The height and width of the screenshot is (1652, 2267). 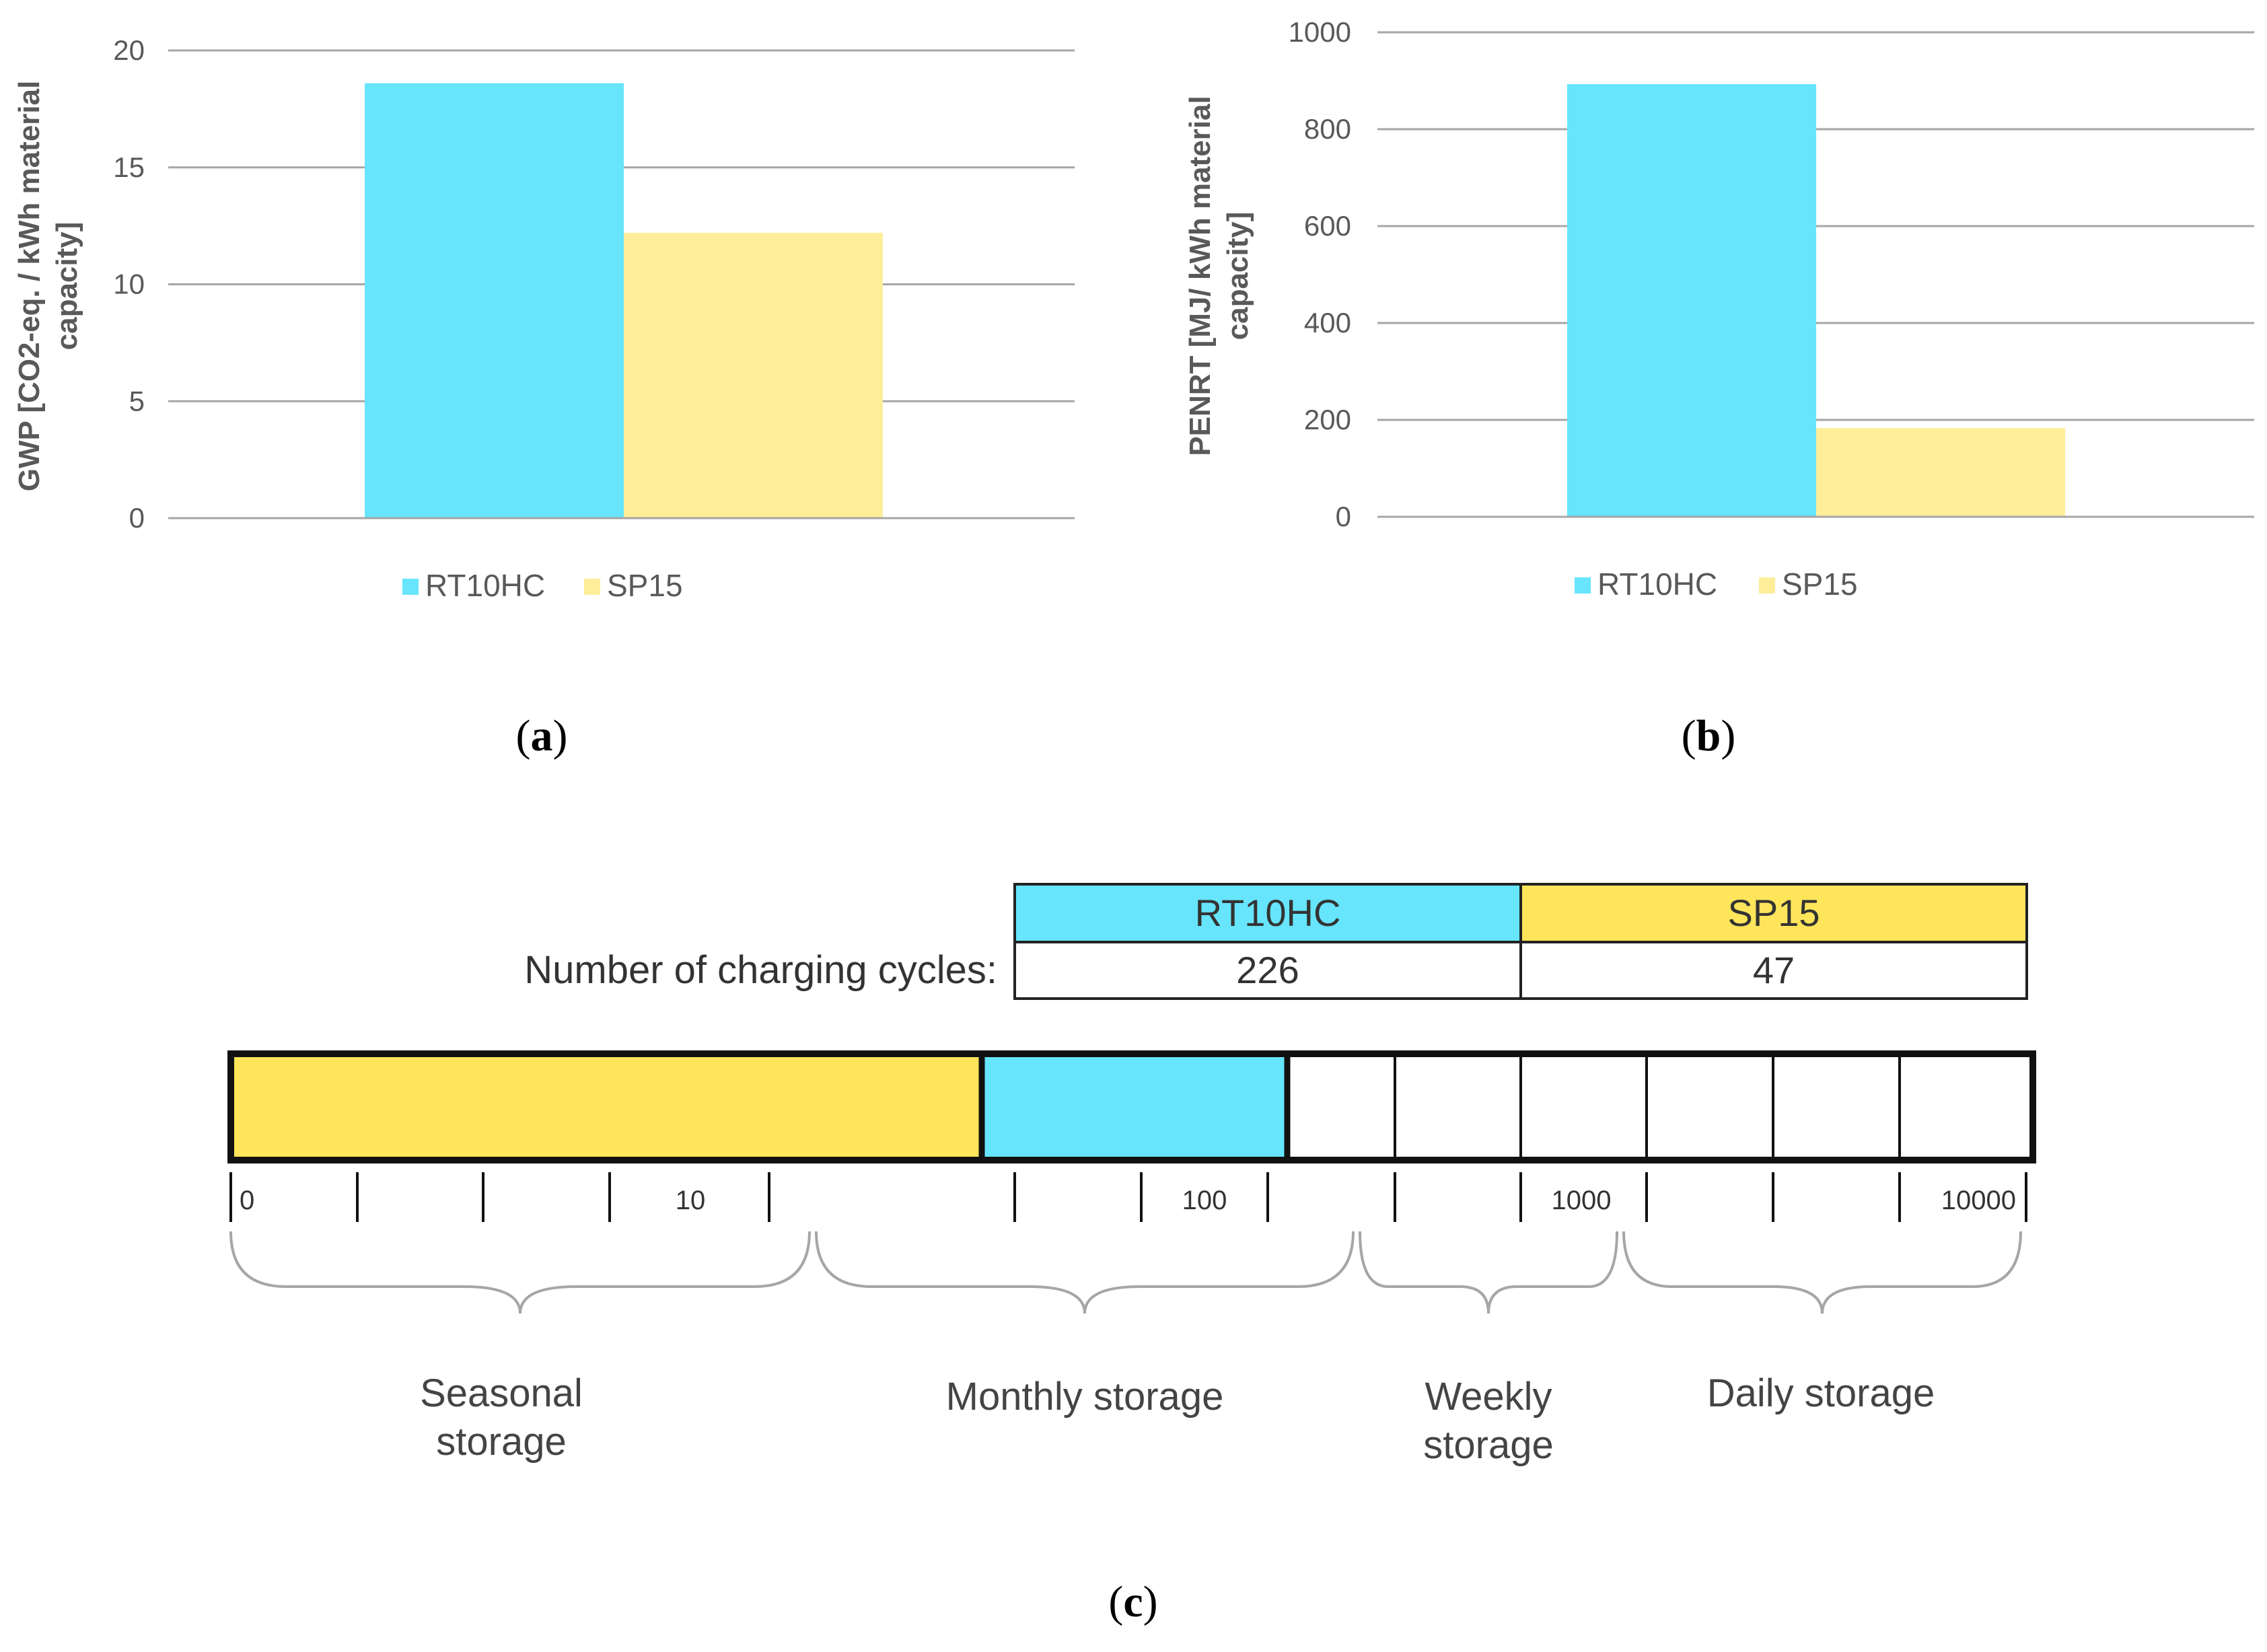 I want to click on category-weekly-line1: Weekly, so click(x=1488, y=1396).